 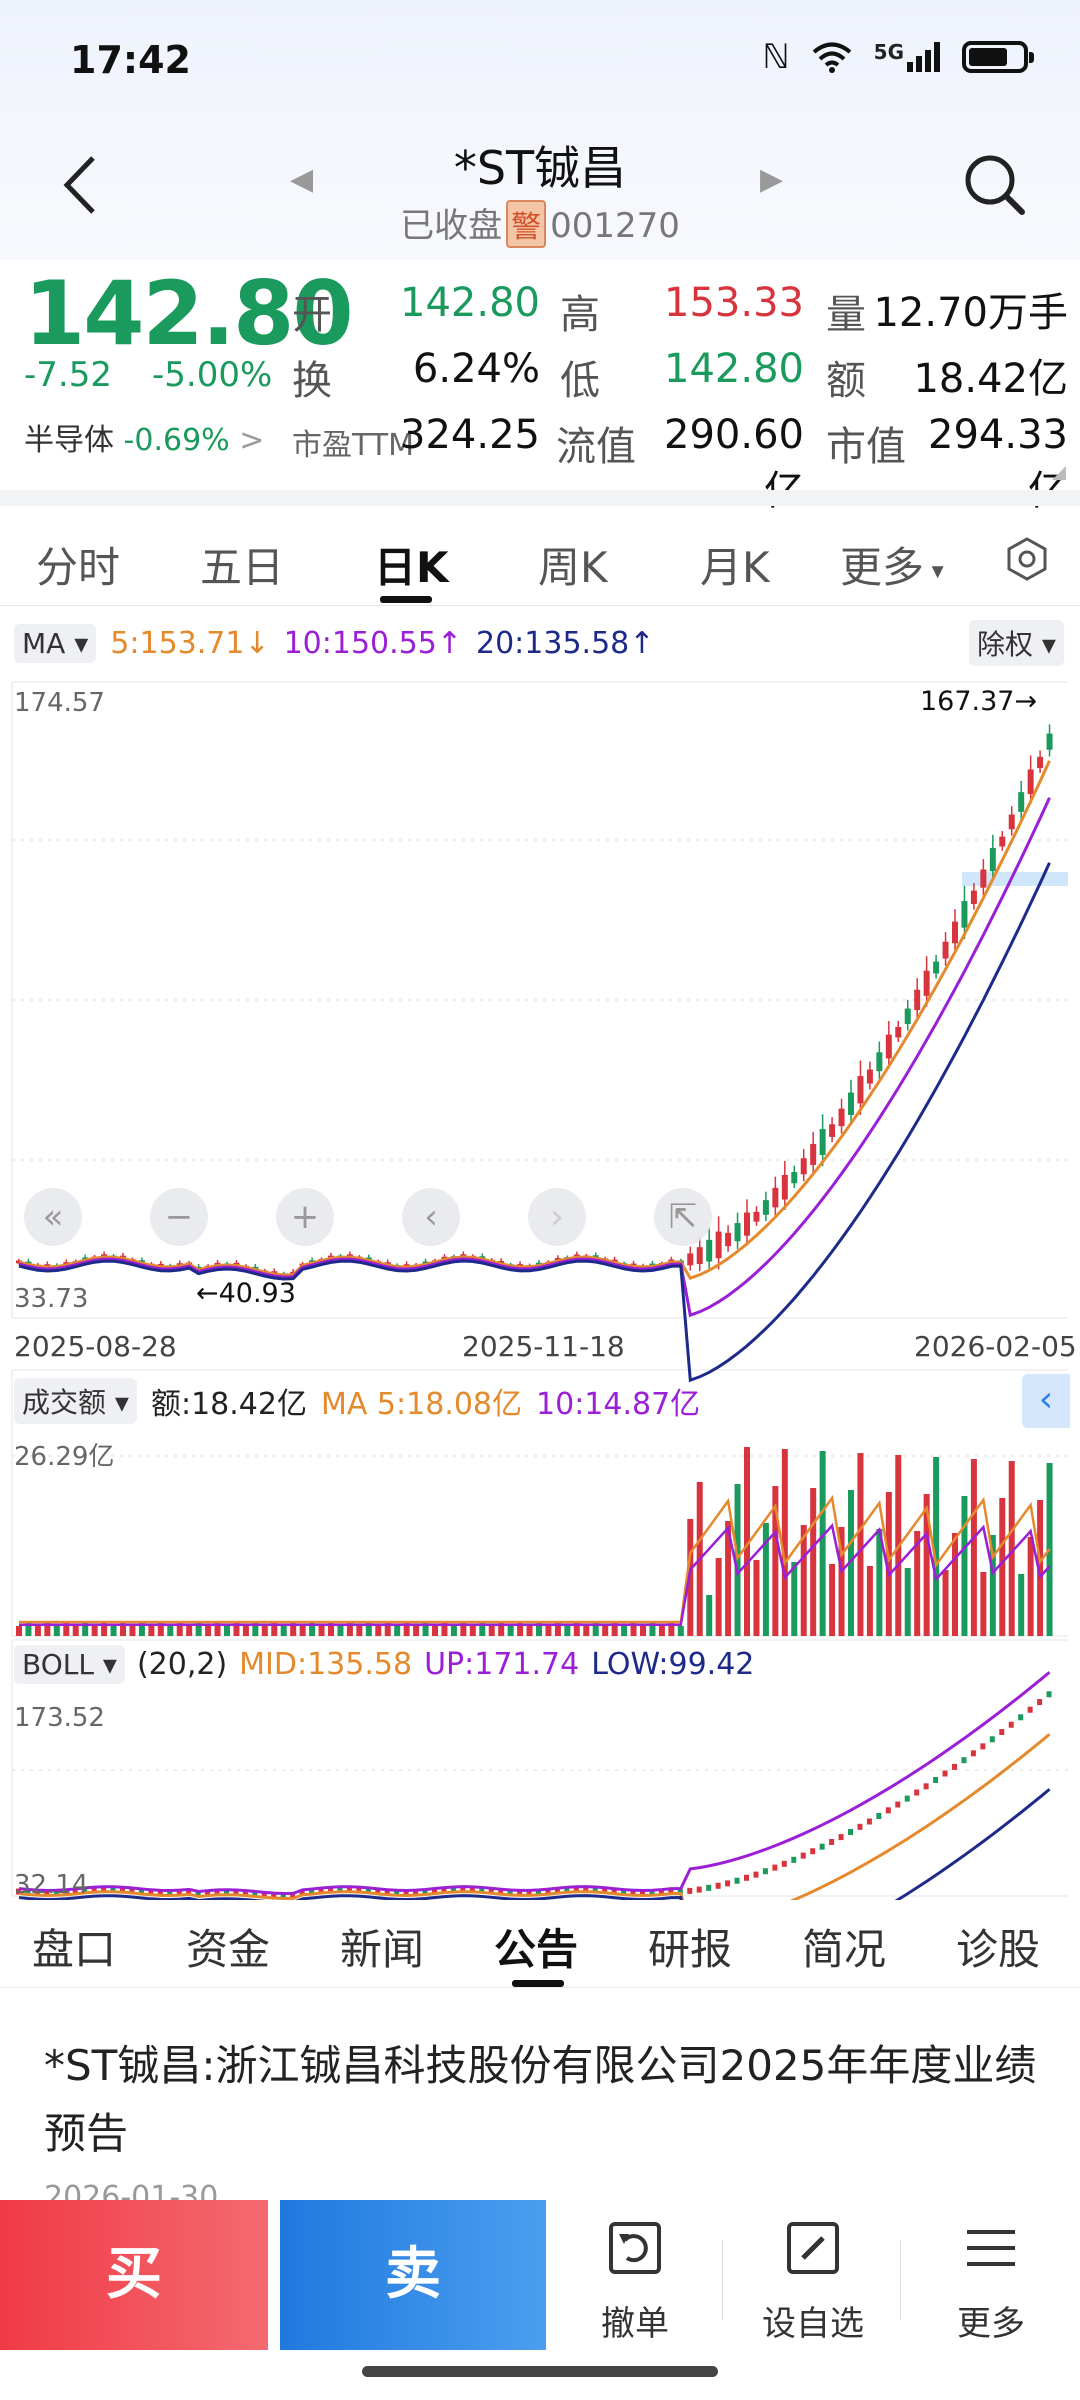 I want to click on date-start: 2025-08-28, so click(x=95, y=1346).